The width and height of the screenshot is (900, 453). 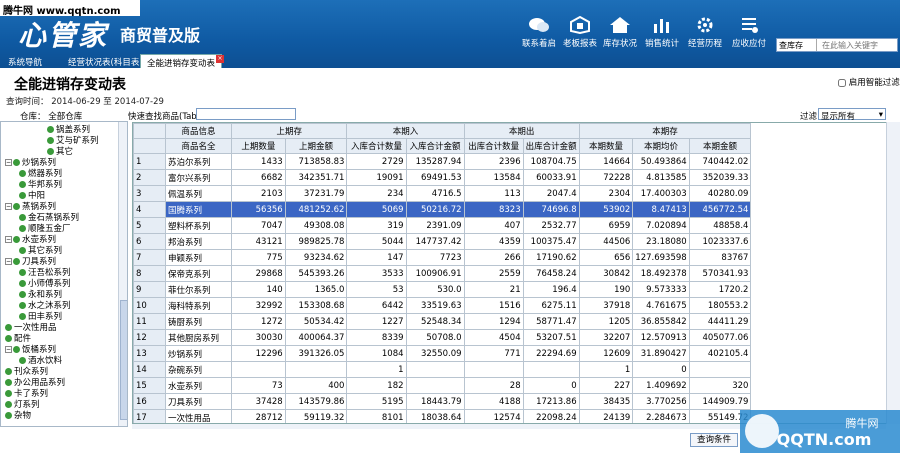 What do you see at coordinates (123, 360) in the screenshot?
I see `tree-scroll-thumb` at bounding box center [123, 360].